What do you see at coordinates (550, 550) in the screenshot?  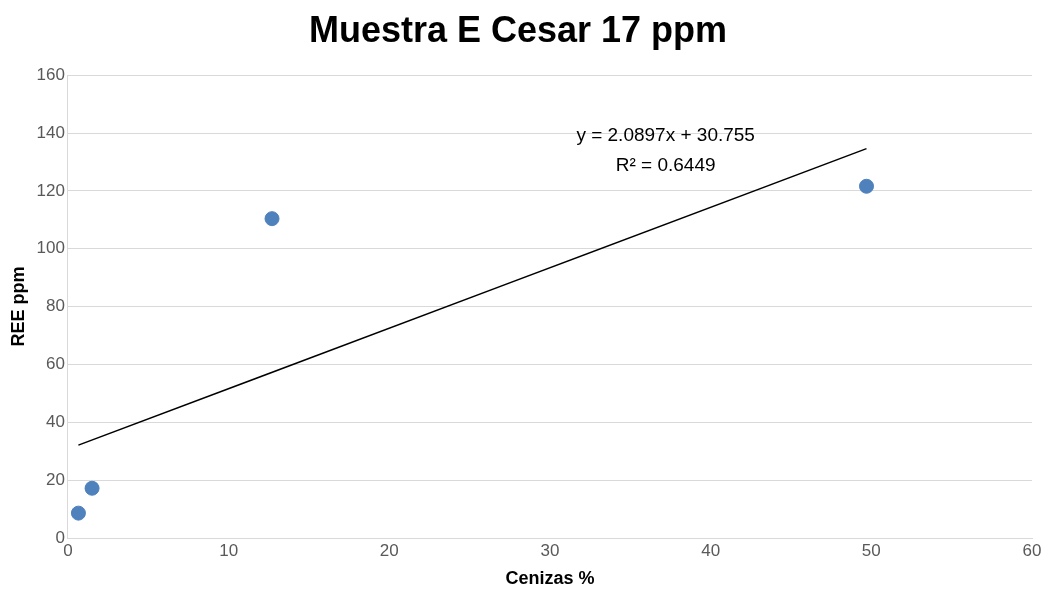 I see `x-tick-label: 30` at bounding box center [550, 550].